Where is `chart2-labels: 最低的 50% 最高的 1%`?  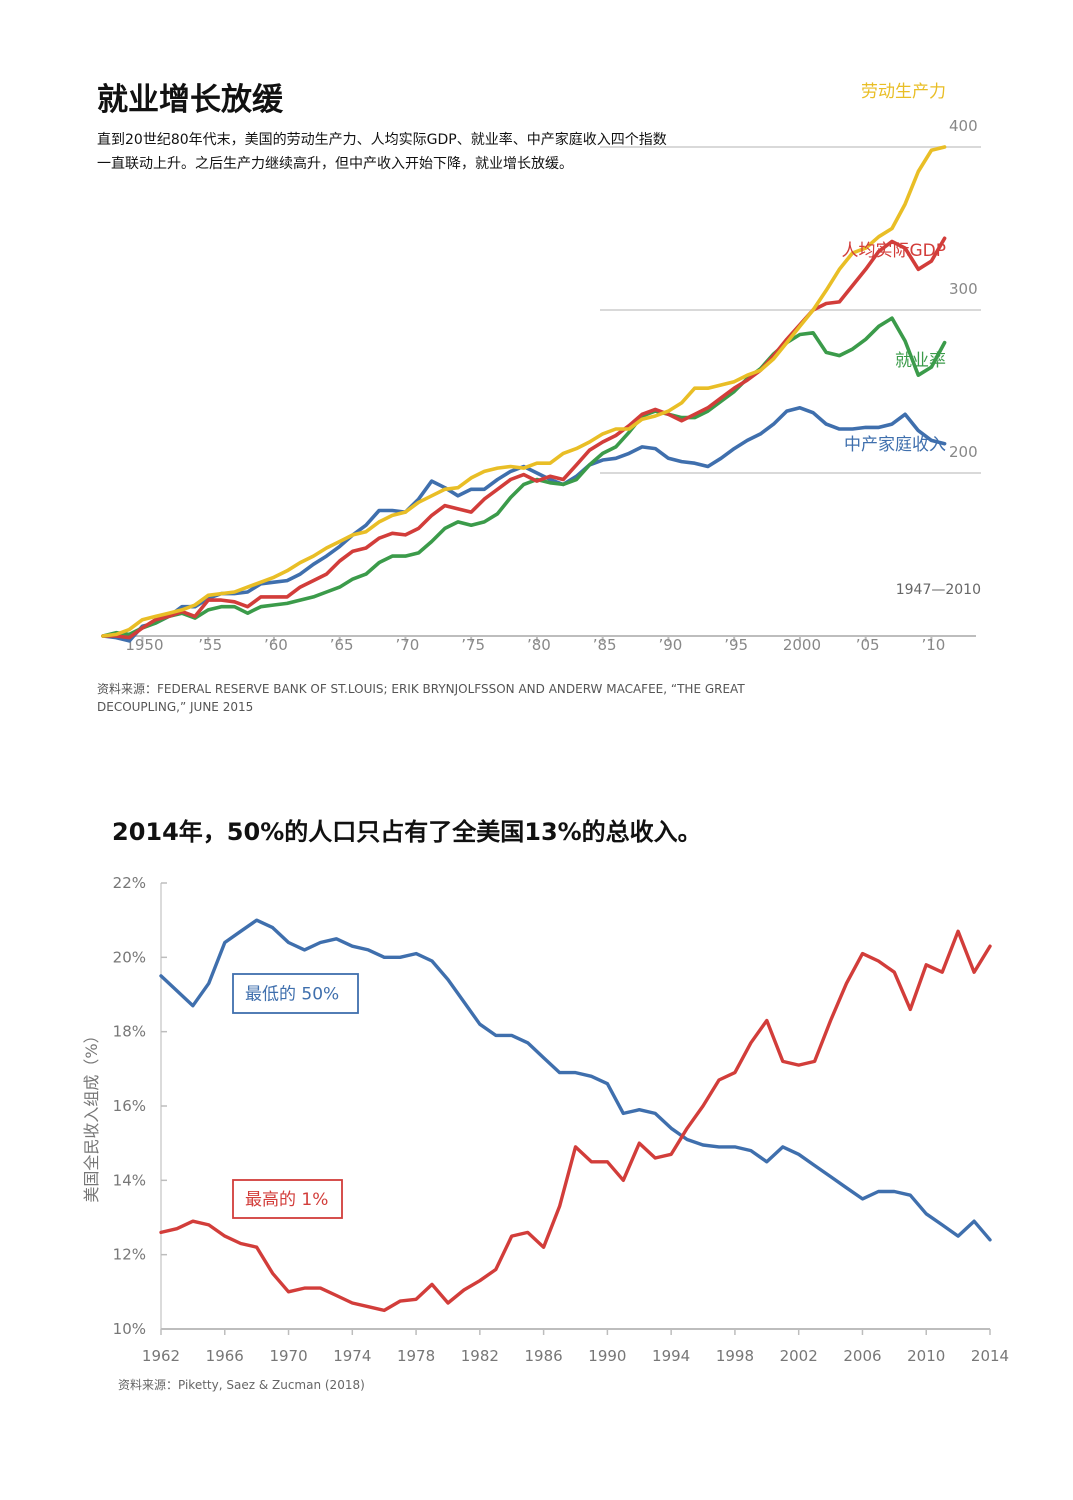 chart2-labels: 最低的 50% 最高的 1% is located at coordinates (295, 1096).